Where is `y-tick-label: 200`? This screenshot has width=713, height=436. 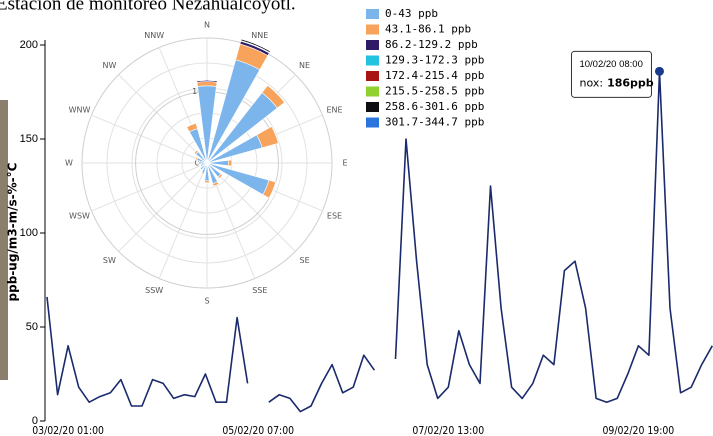
y-tick-label: 200 is located at coordinates (29, 45).